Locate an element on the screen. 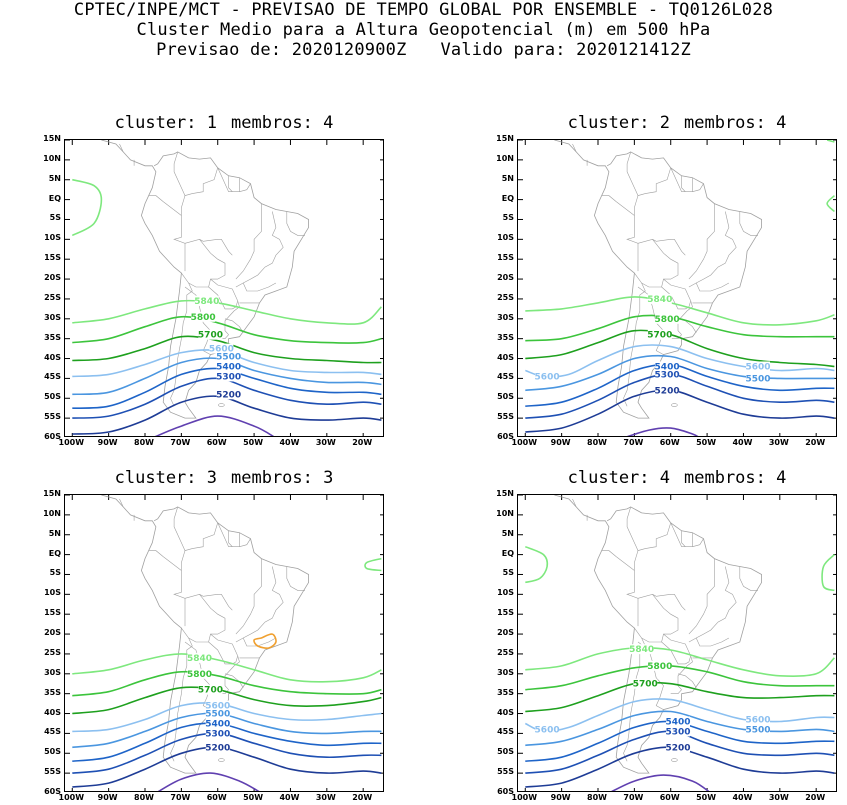  lon-tick-label: 30W is located at coordinates (325, 442).